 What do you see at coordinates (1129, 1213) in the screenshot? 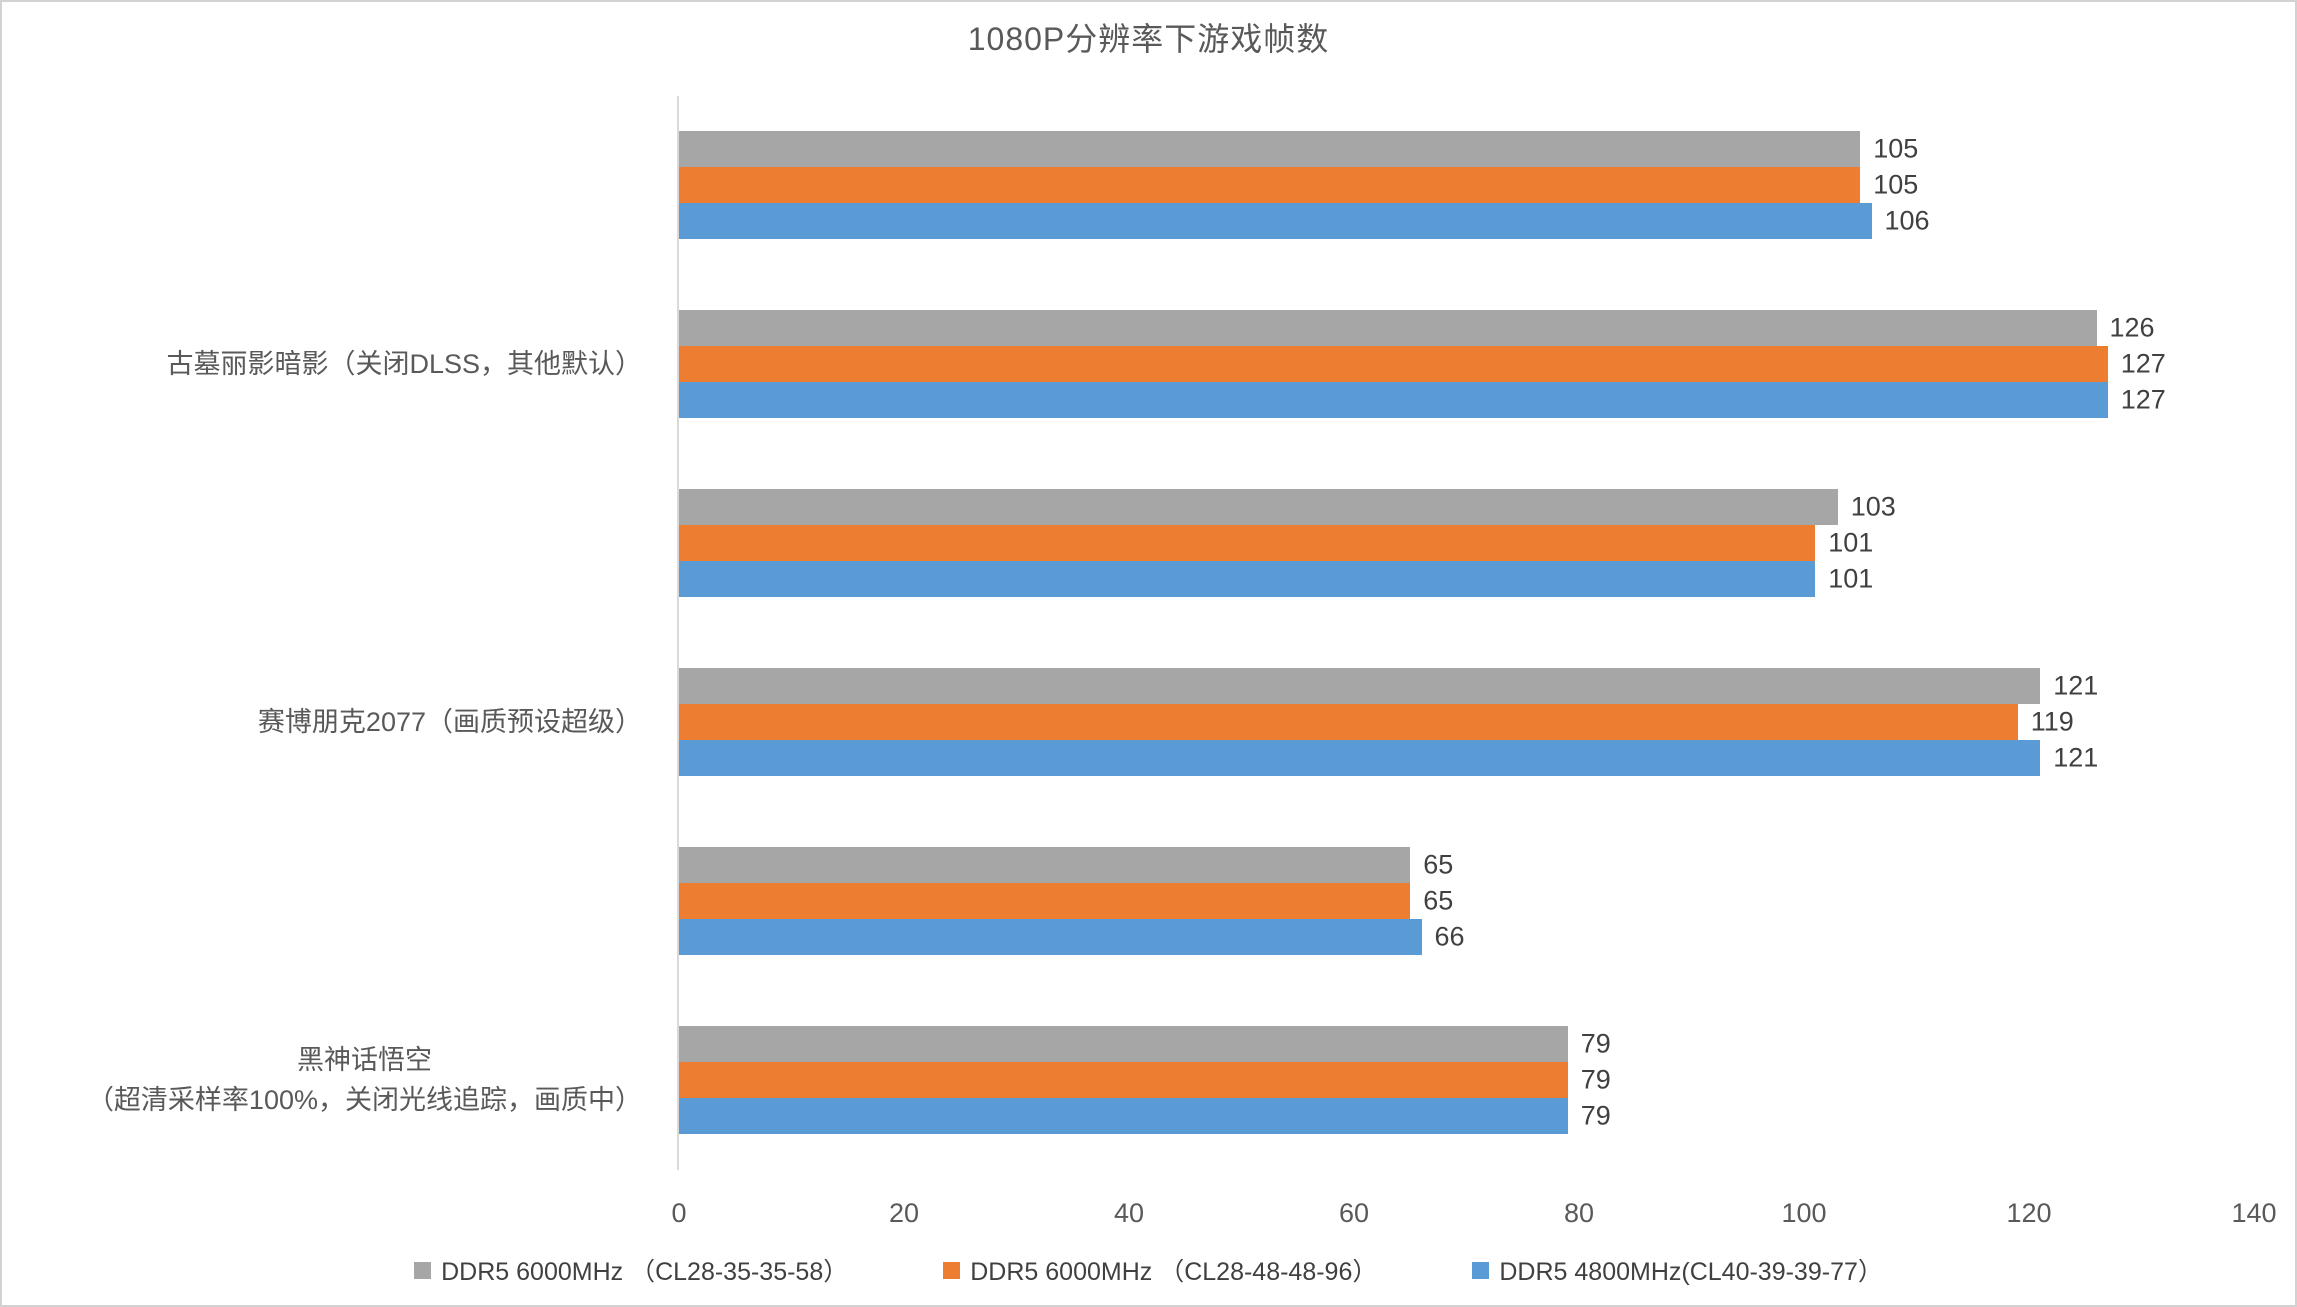
I see `x-tick-40: 40` at bounding box center [1129, 1213].